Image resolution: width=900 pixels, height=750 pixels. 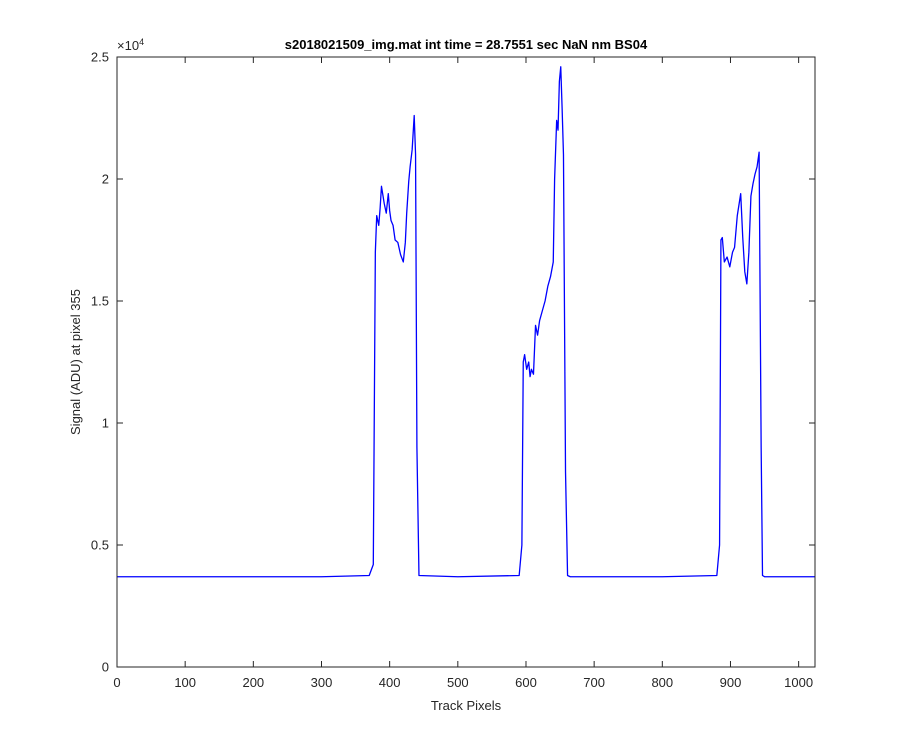 I want to click on x-tick-label: 600, so click(x=526, y=682).